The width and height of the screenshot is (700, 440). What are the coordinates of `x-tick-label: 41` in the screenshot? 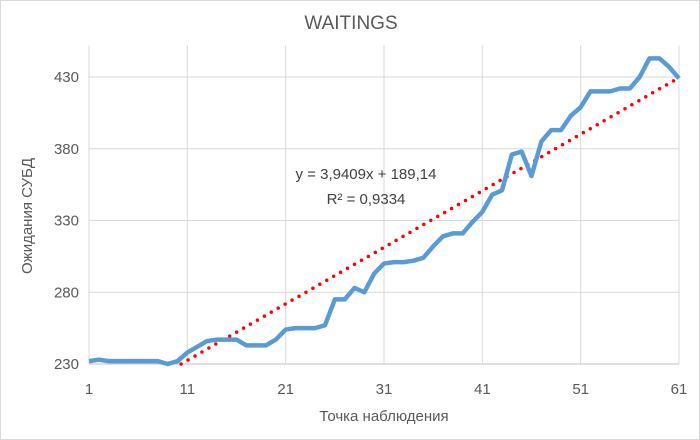 It's located at (482, 389).